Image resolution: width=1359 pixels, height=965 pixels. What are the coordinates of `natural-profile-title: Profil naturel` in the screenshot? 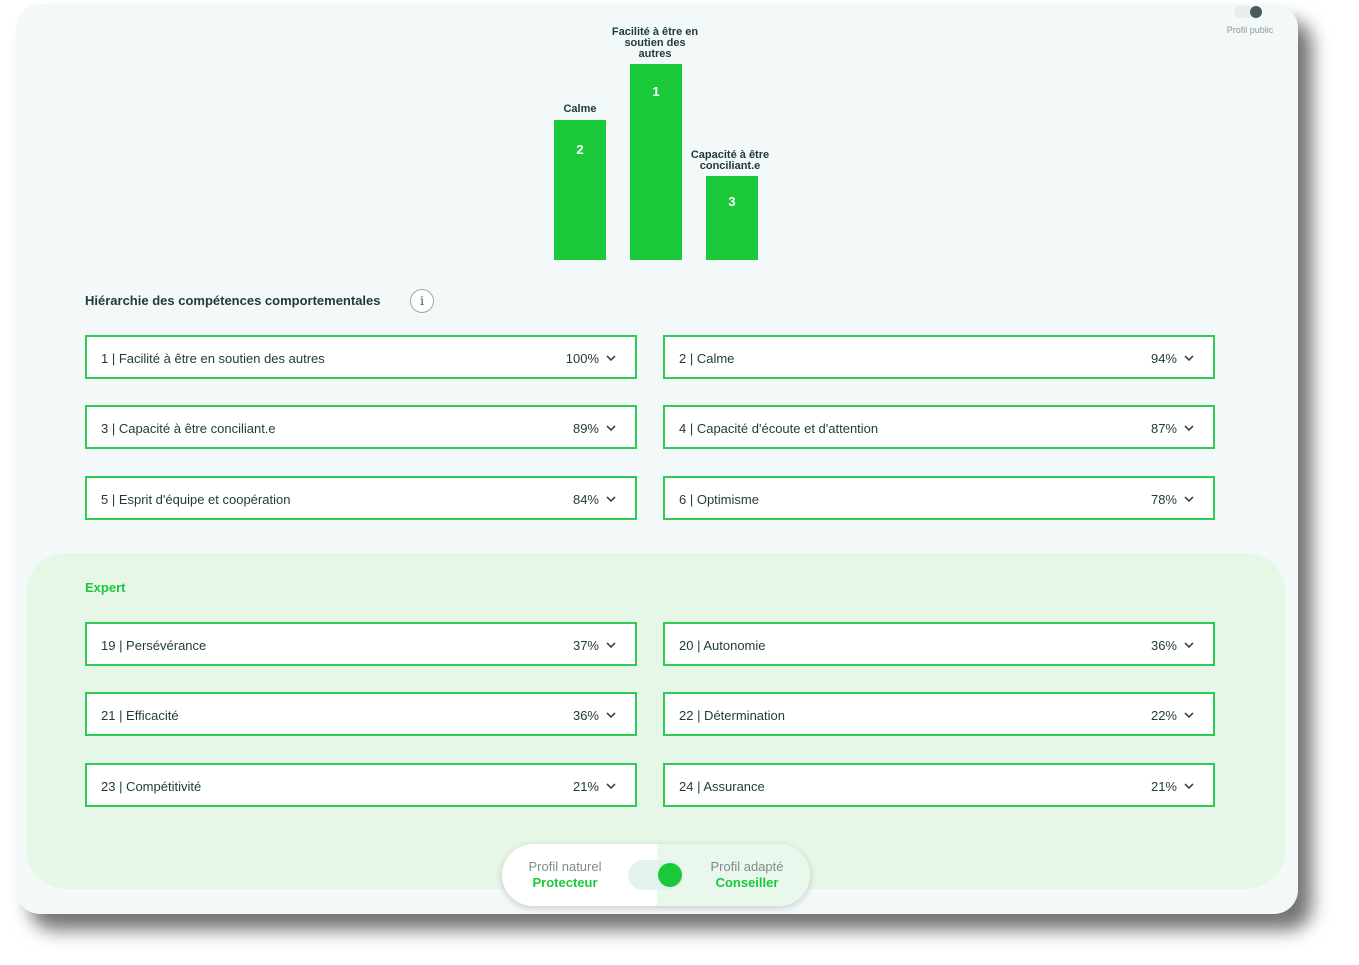 It's located at (565, 866).